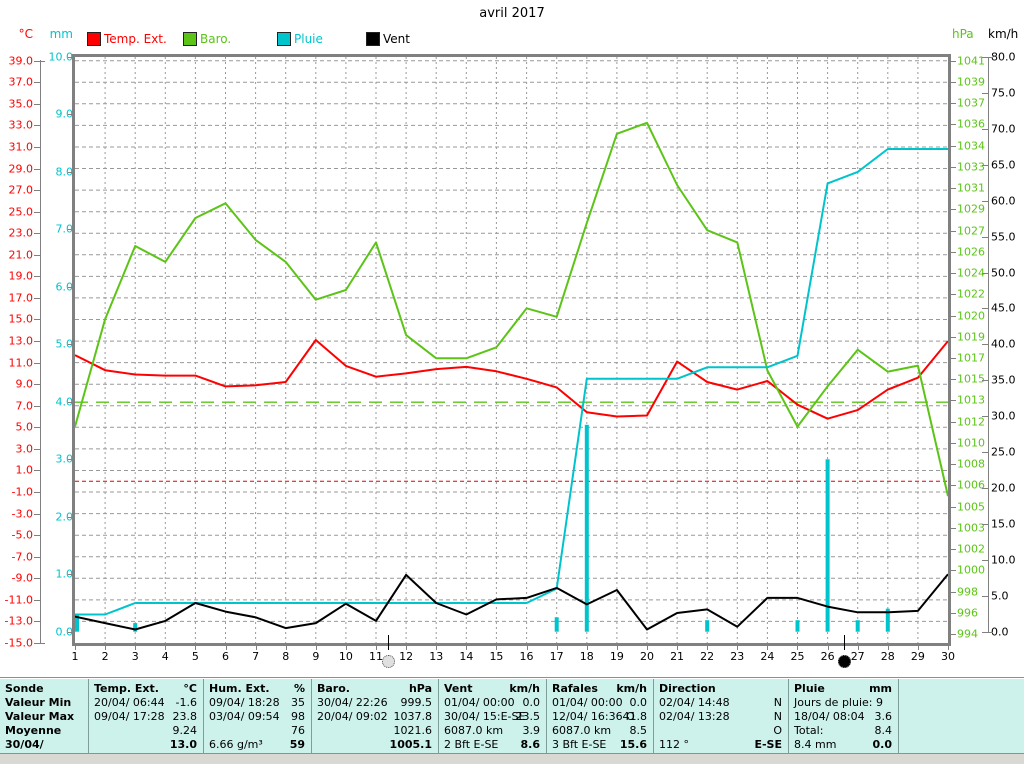 The width and height of the screenshot is (1024, 764). Describe the element at coordinates (22, 535) in the screenshot. I see `temp-axis-tick-label: -5.0` at that location.